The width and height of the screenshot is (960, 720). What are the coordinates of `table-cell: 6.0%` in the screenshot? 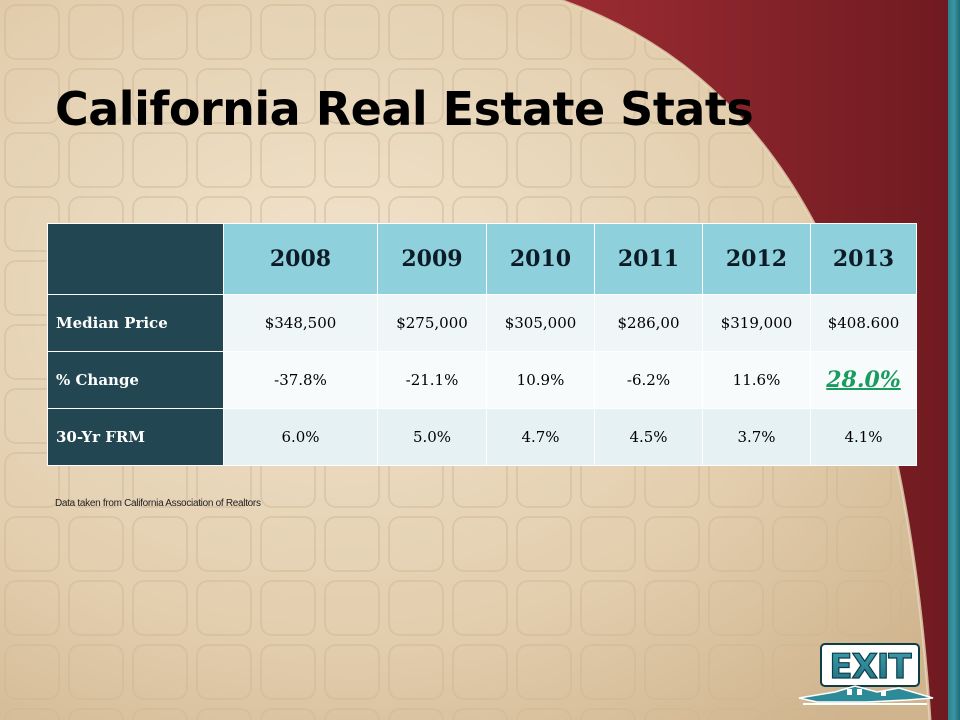 It's located at (300, 437).